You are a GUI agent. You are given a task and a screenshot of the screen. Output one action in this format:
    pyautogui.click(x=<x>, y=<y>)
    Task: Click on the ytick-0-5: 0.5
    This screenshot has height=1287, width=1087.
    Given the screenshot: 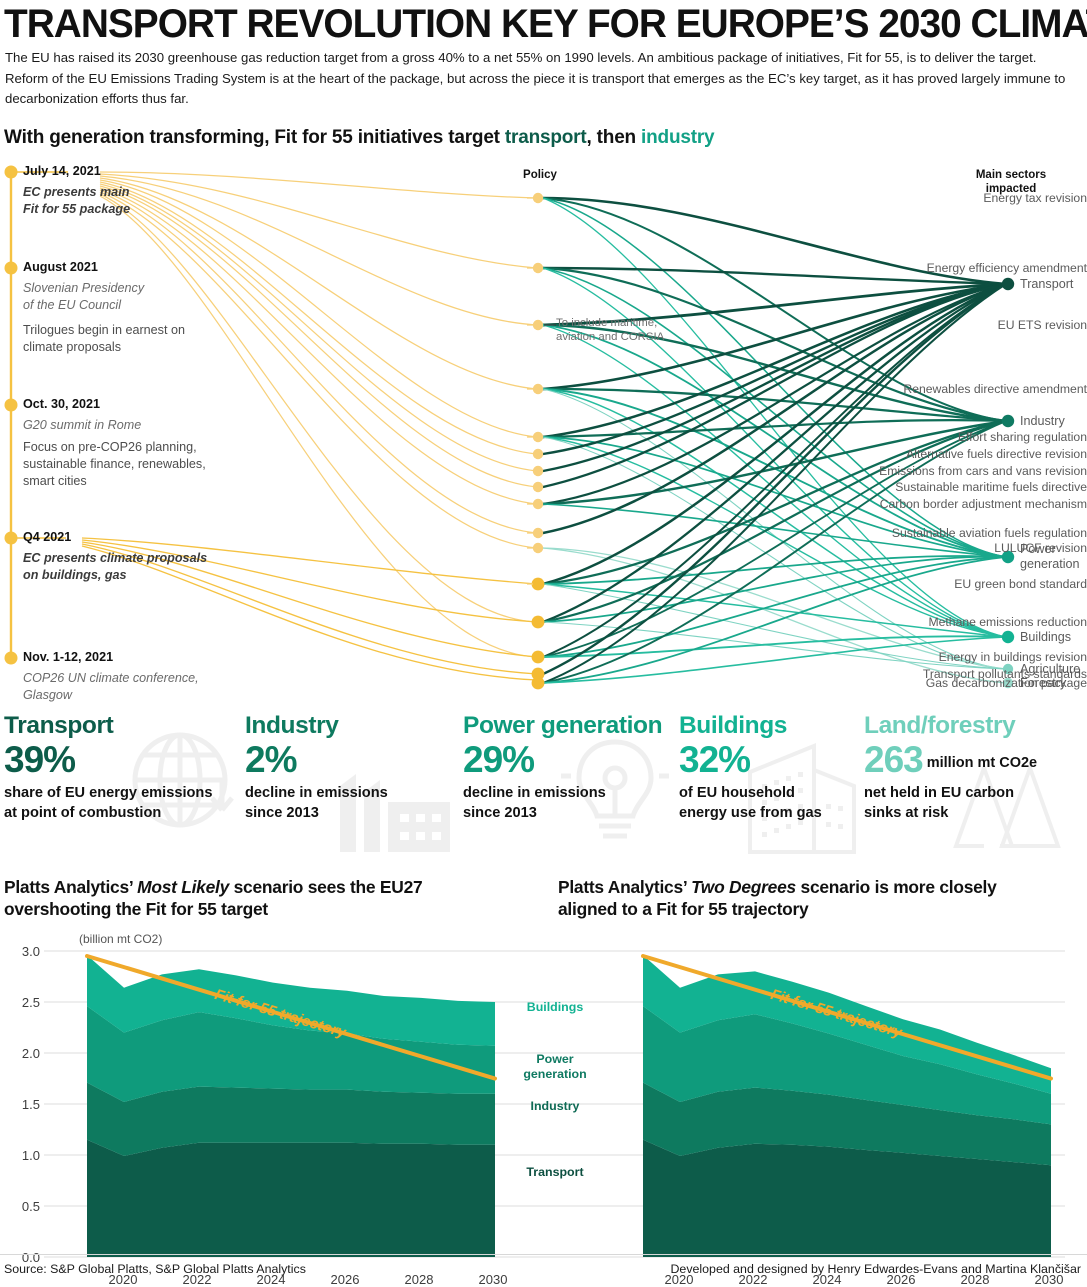 What is the action you would take?
    pyautogui.click(x=30, y=1206)
    